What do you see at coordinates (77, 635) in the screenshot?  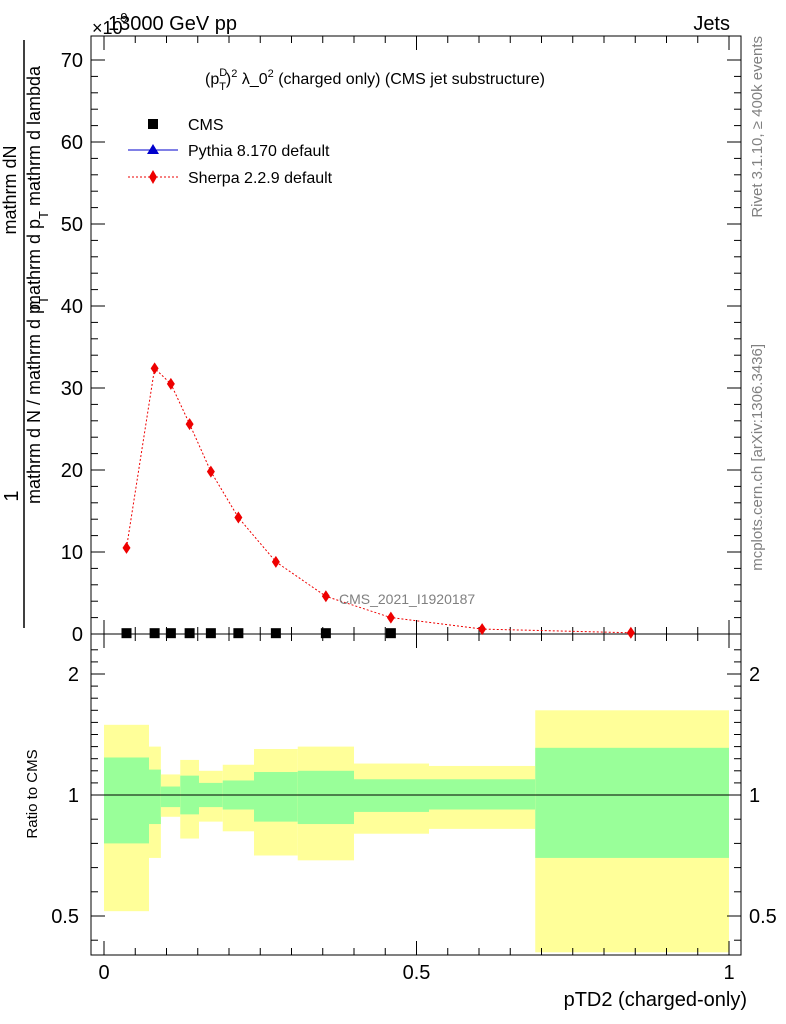 I see `main-ytick-label-0: 0` at bounding box center [77, 635].